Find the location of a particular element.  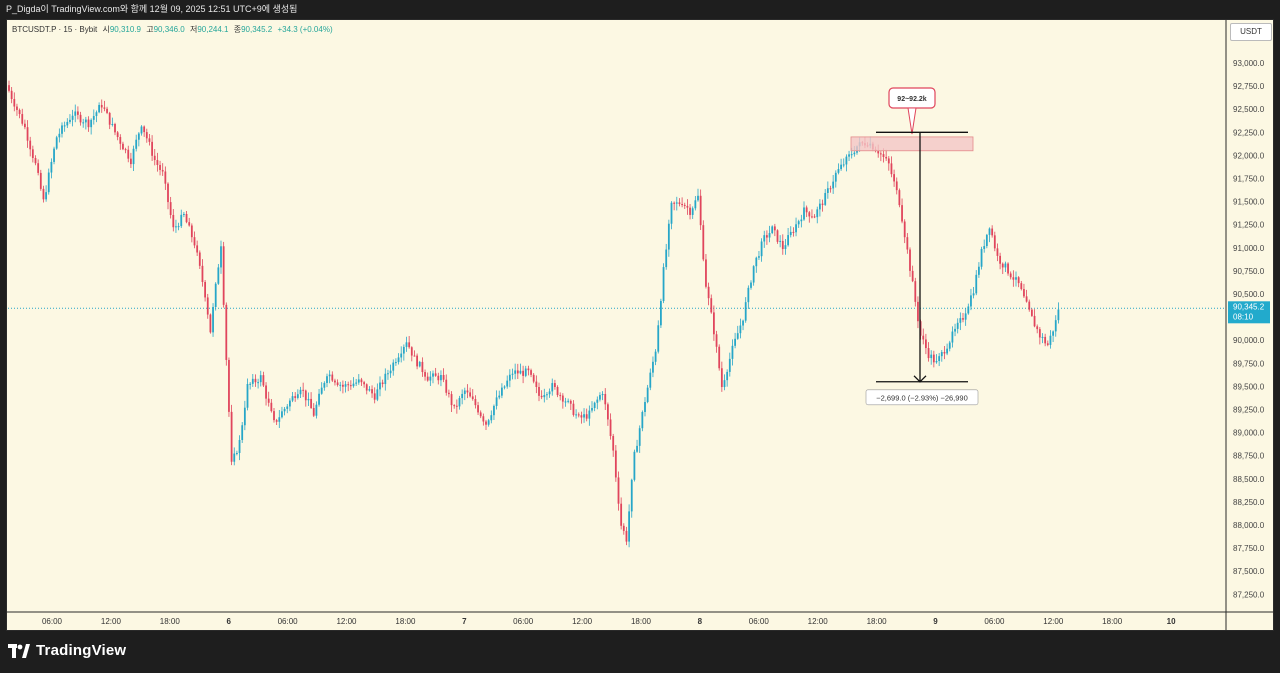

open-value: 90,310.9 is located at coordinates (125, 29).